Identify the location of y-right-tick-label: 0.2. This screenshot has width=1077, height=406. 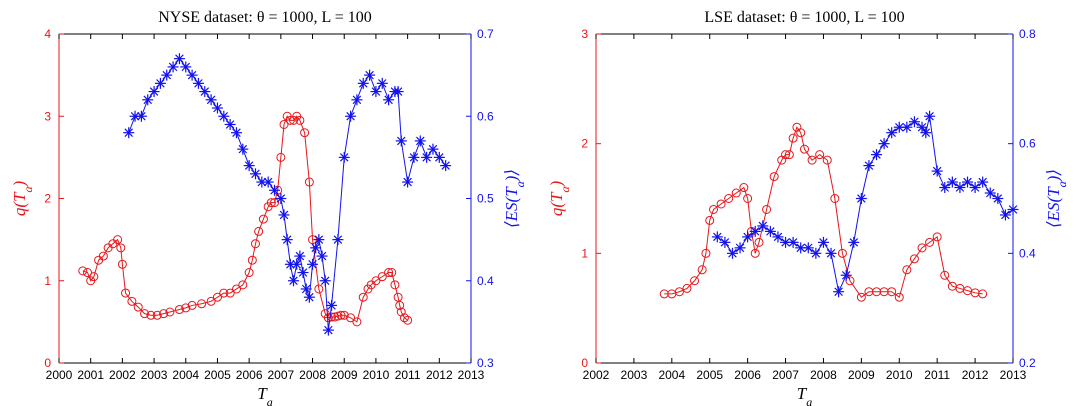
(1027, 363).